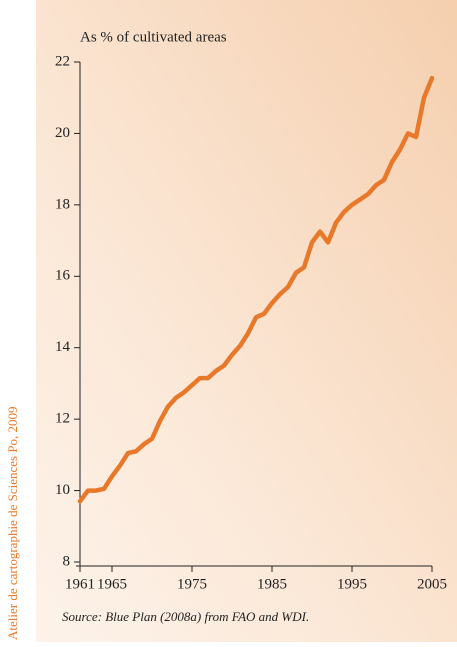 The height and width of the screenshot is (647, 457). Describe the element at coordinates (352, 584) in the screenshot. I see `x-tick-label: 1995` at that location.